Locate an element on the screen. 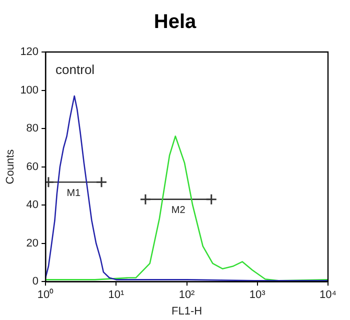  annotation: M2 is located at coordinates (178, 210).